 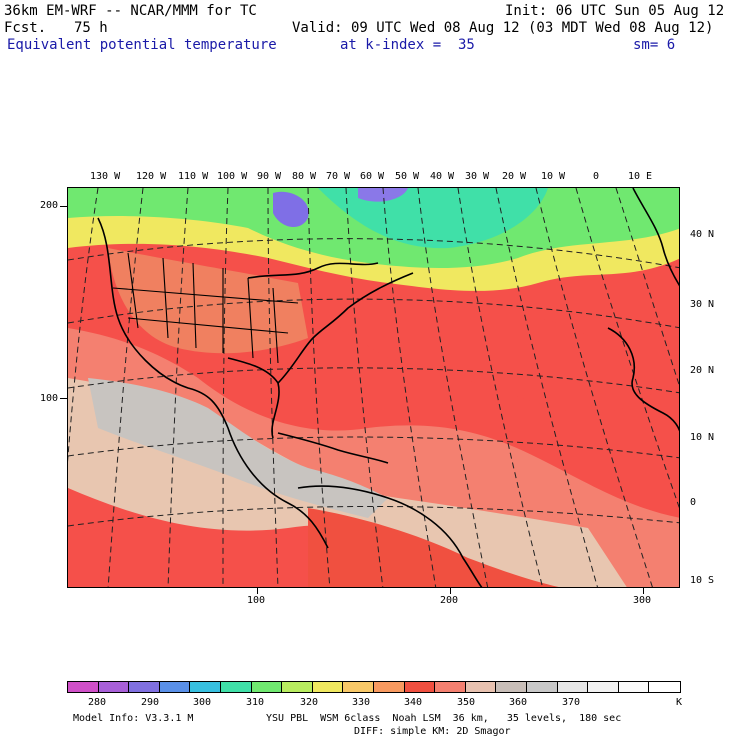 What do you see at coordinates (390, 536) in the screenshot?
I see `south-america-coast` at bounding box center [390, 536].